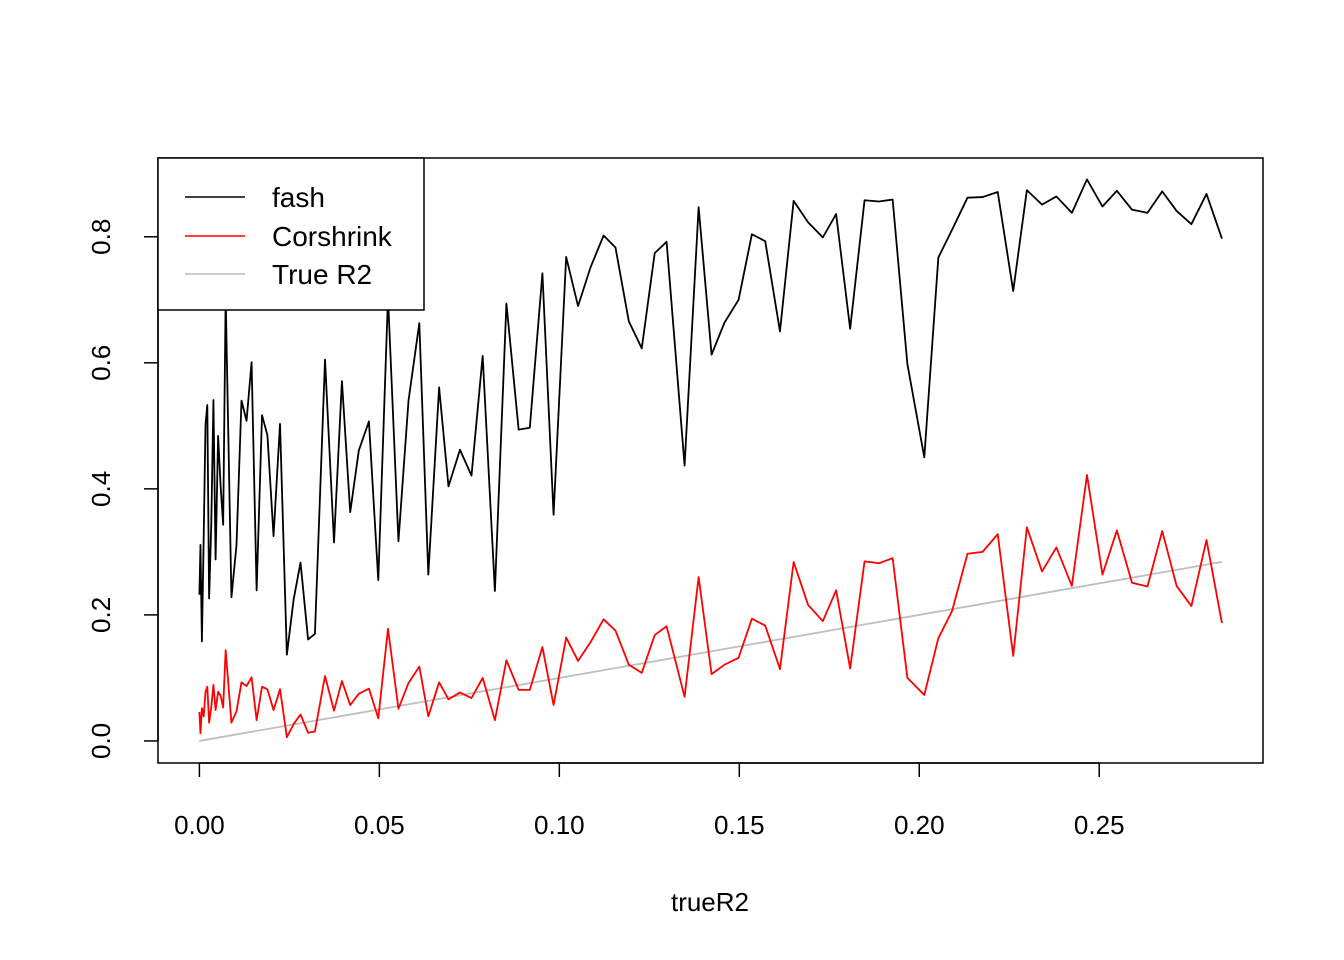 This screenshot has width=1344, height=960. Describe the element at coordinates (322, 274) in the screenshot. I see `legend-label-true-r2: True R2` at that location.